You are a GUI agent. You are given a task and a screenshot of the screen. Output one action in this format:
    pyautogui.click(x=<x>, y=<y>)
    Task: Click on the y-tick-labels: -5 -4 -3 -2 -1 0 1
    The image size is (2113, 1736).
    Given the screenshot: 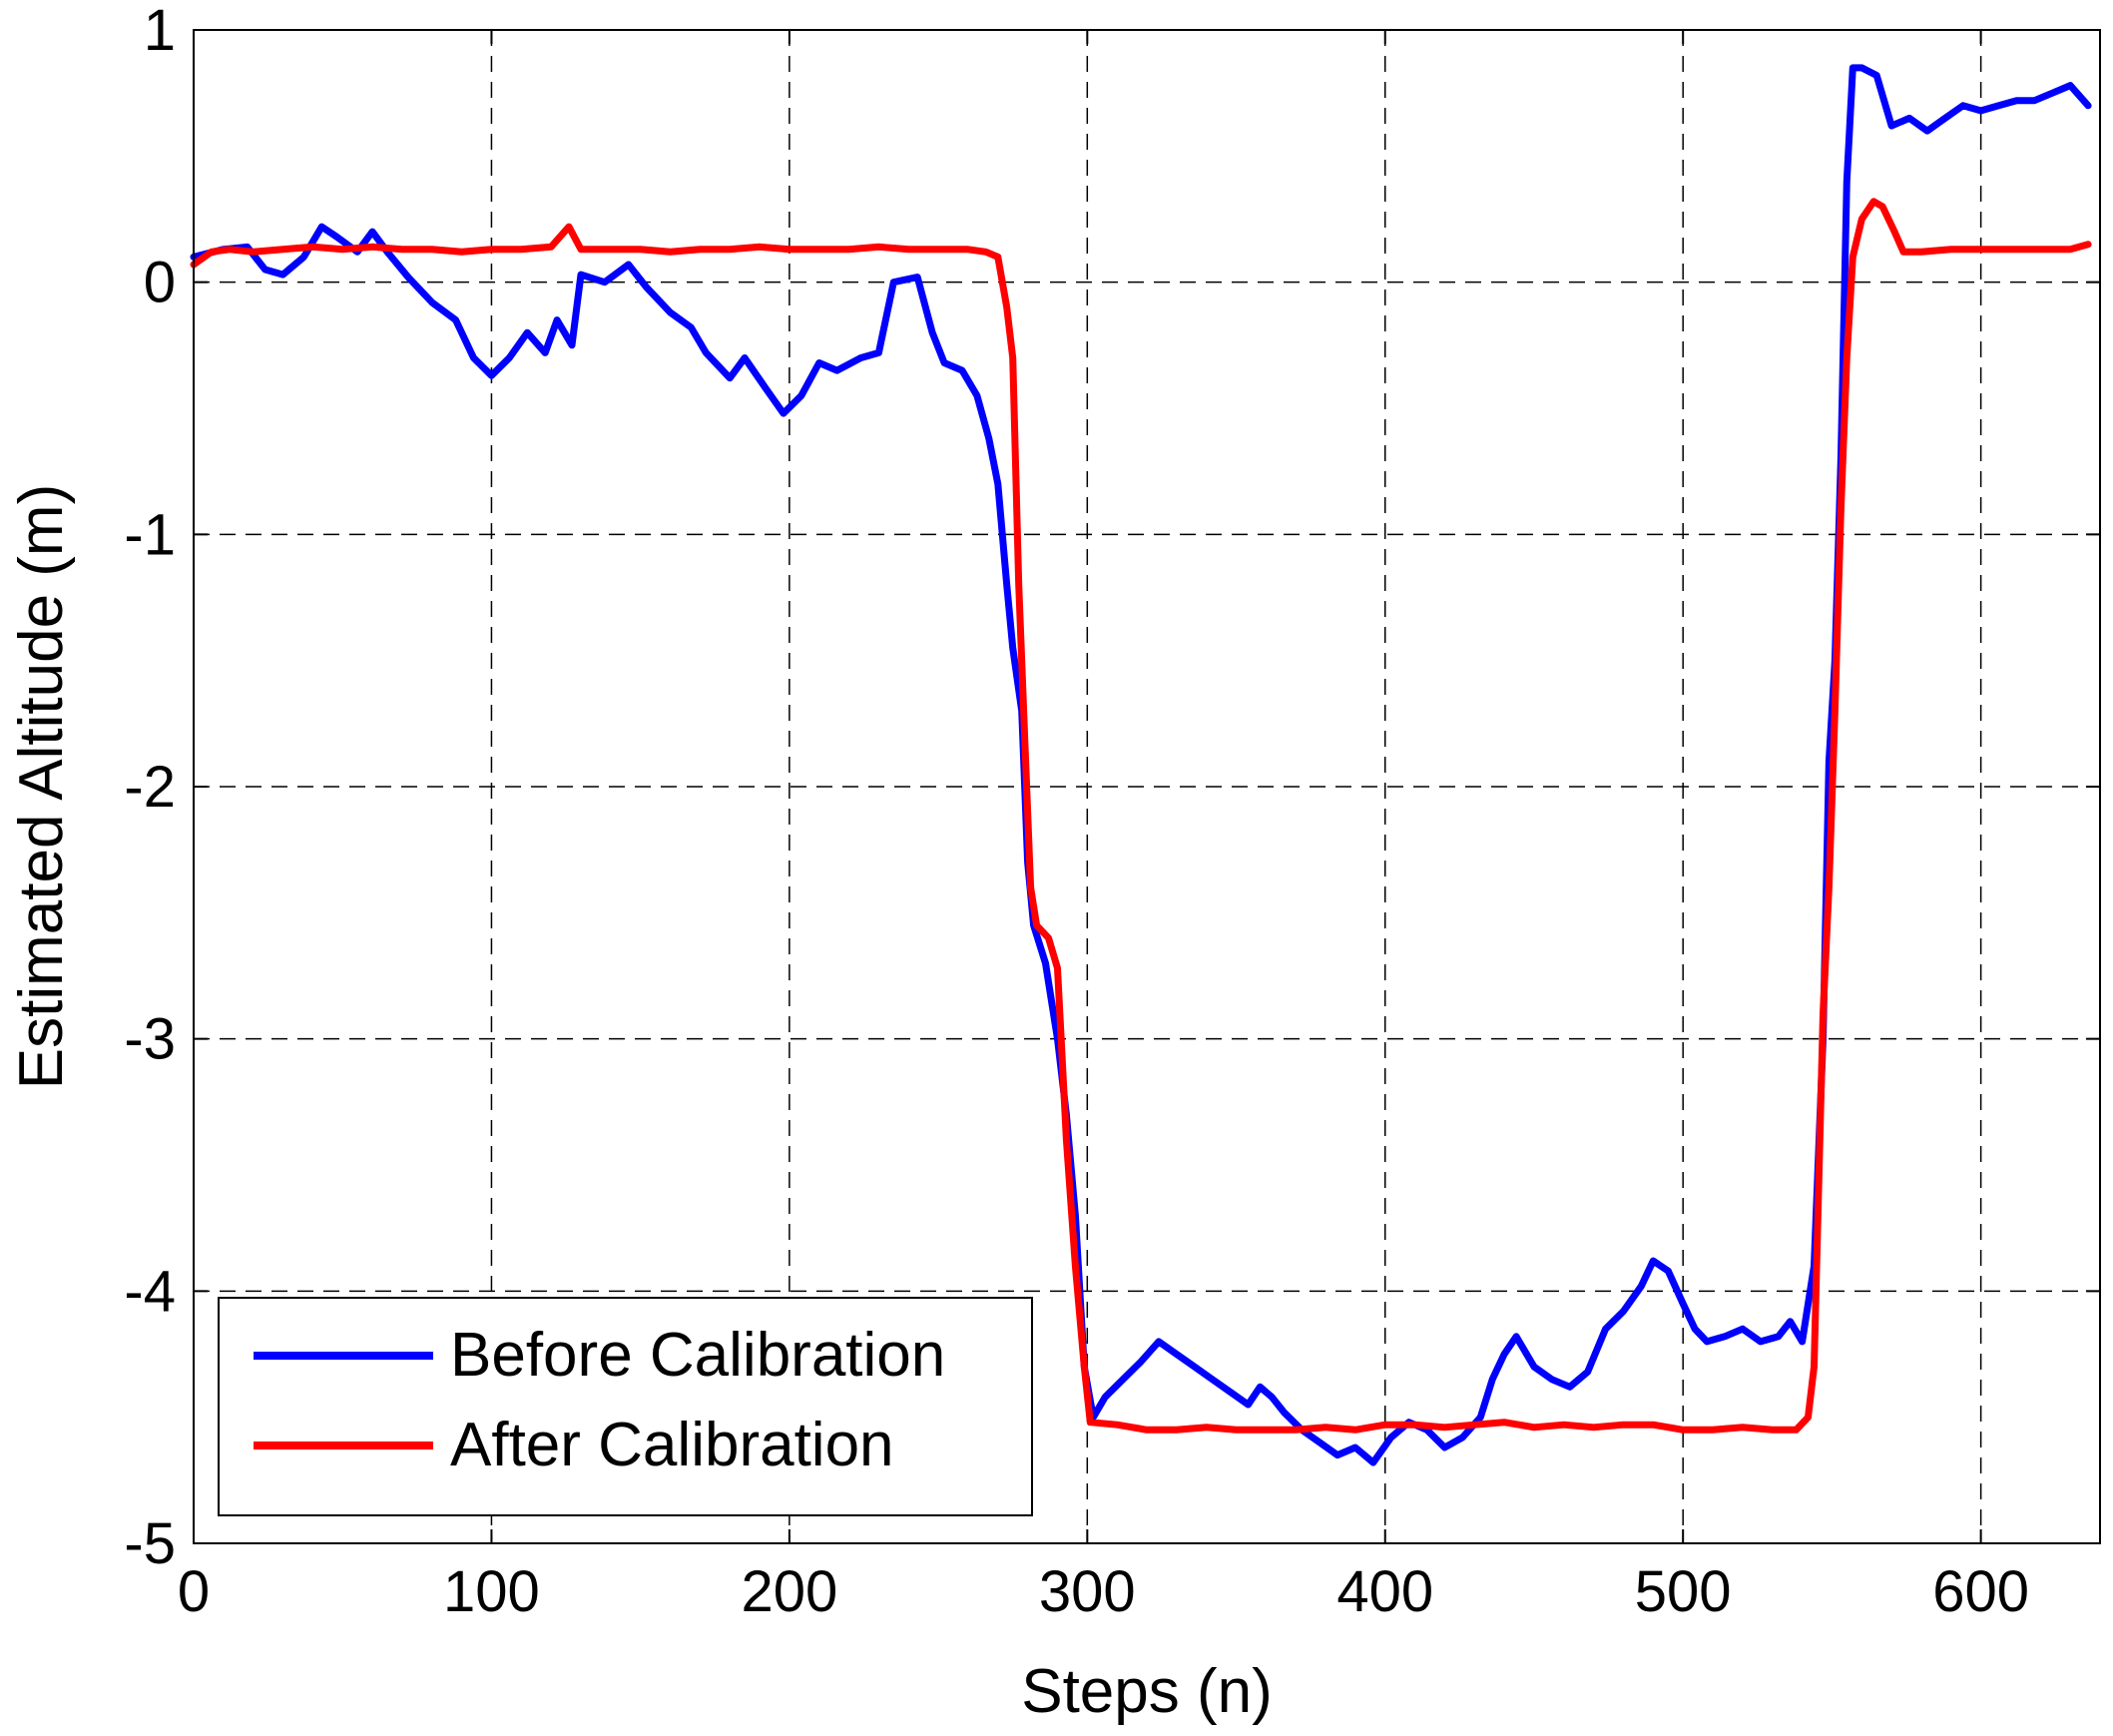 What is the action you would take?
    pyautogui.click(x=150, y=788)
    